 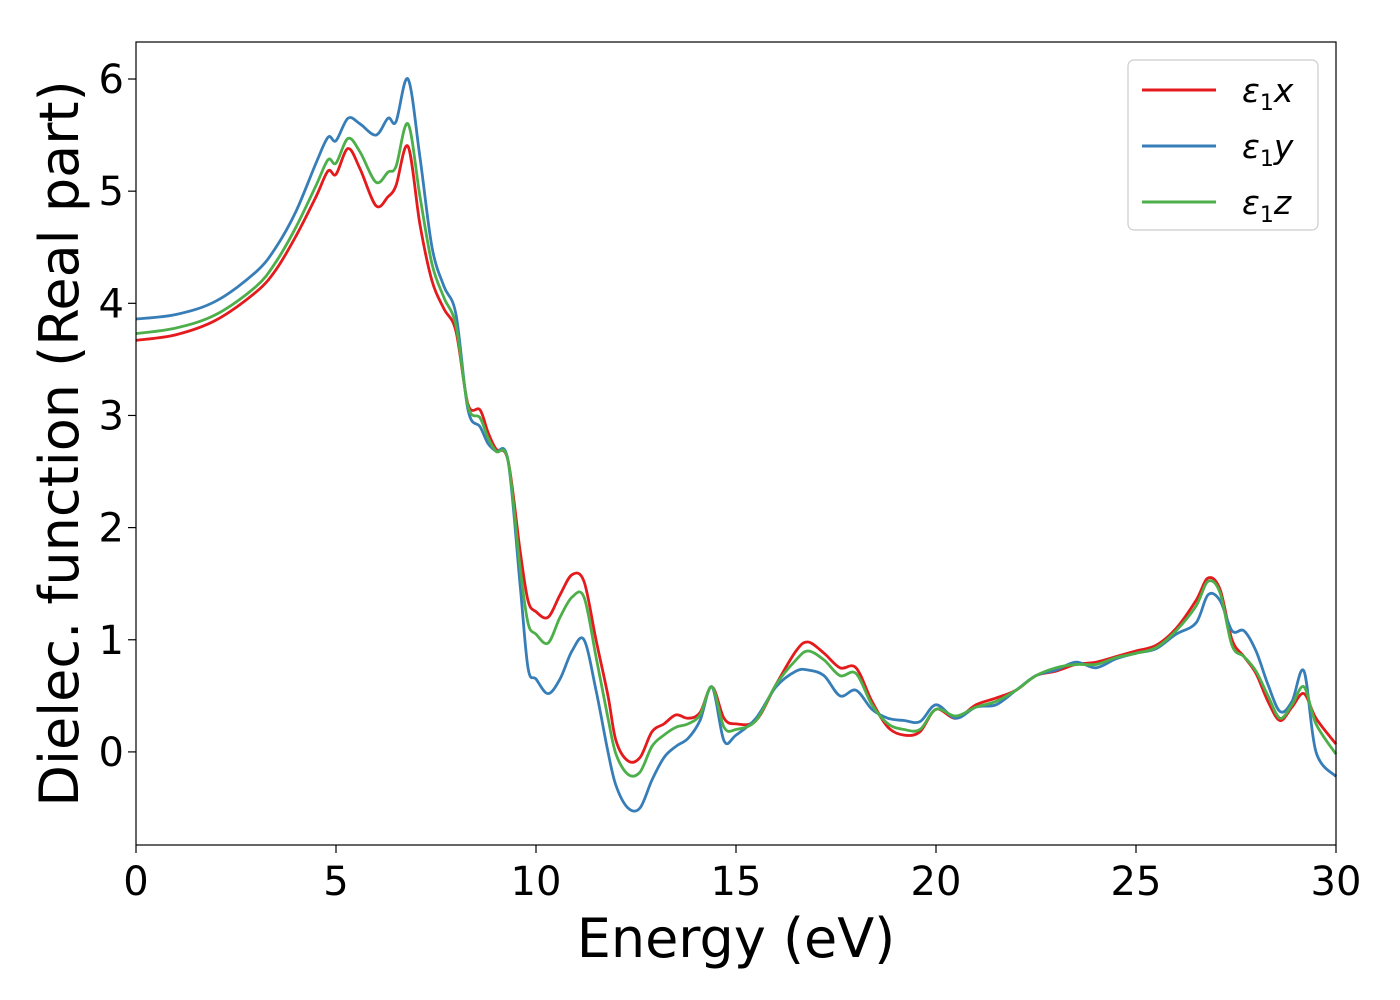 I want to click on x-tick-label: 0, so click(x=135, y=882).